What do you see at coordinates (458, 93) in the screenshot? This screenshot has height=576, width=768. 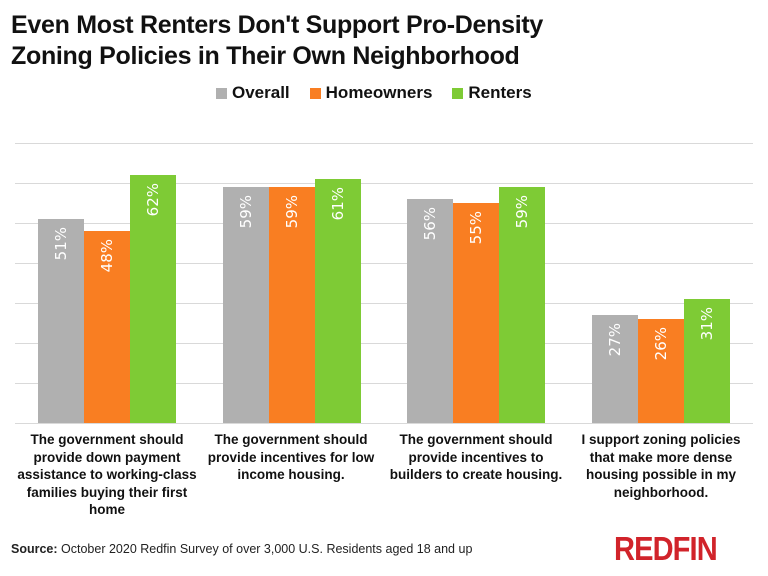 I see `legend-swatch-renters` at bounding box center [458, 93].